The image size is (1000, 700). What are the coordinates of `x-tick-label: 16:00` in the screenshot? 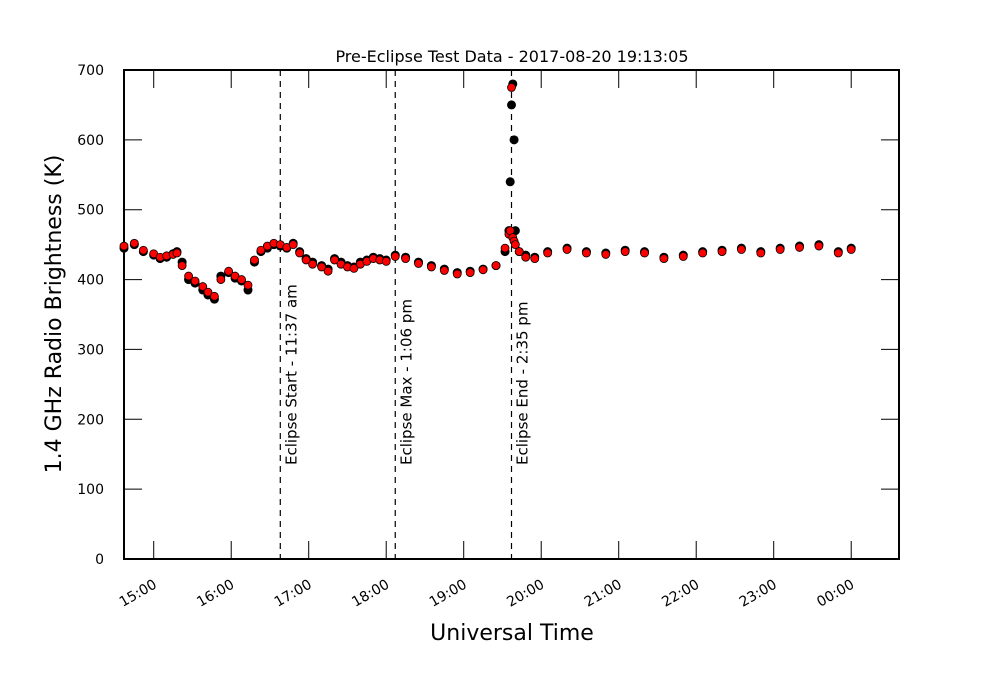 It's located at (215, 594).